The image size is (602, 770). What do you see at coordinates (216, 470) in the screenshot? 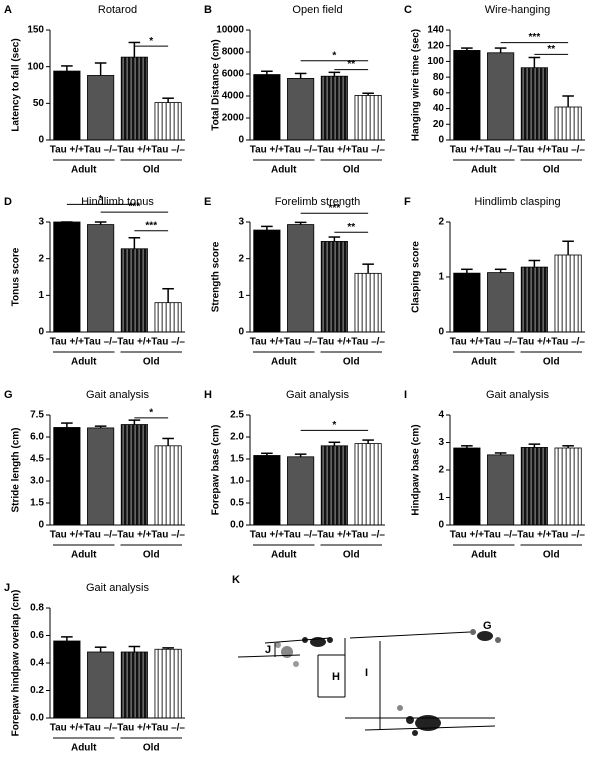
I see `y-axis-label: Forepaw base (cm)` at bounding box center [216, 470].